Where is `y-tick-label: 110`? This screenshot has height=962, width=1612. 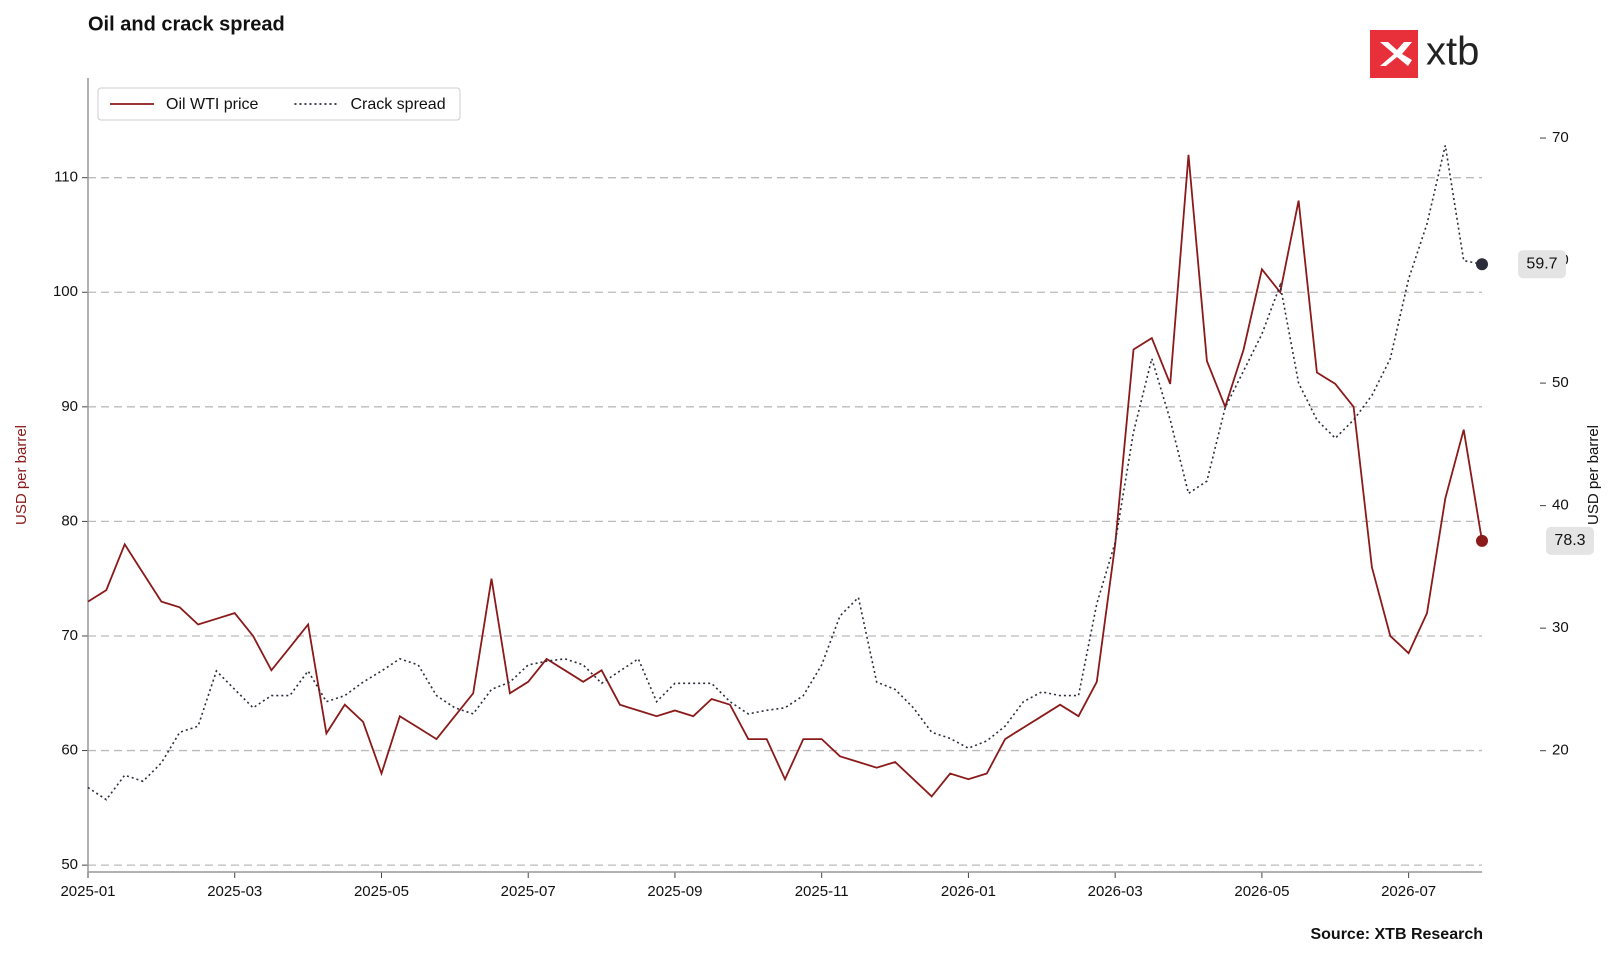 y-tick-label: 110 is located at coordinates (66, 177).